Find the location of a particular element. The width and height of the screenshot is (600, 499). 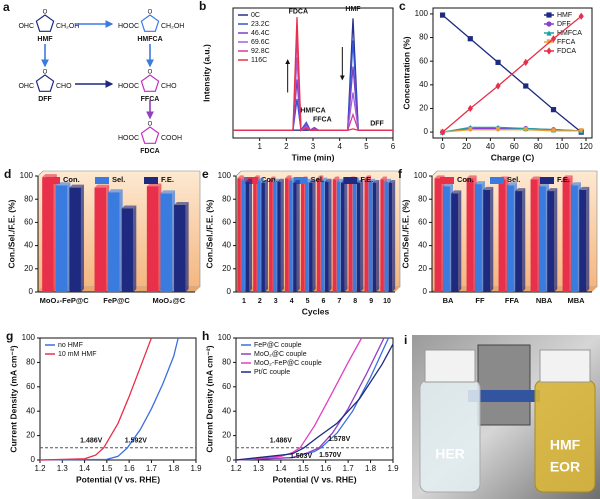

panel-letter: a is located at coordinates (6, 7).